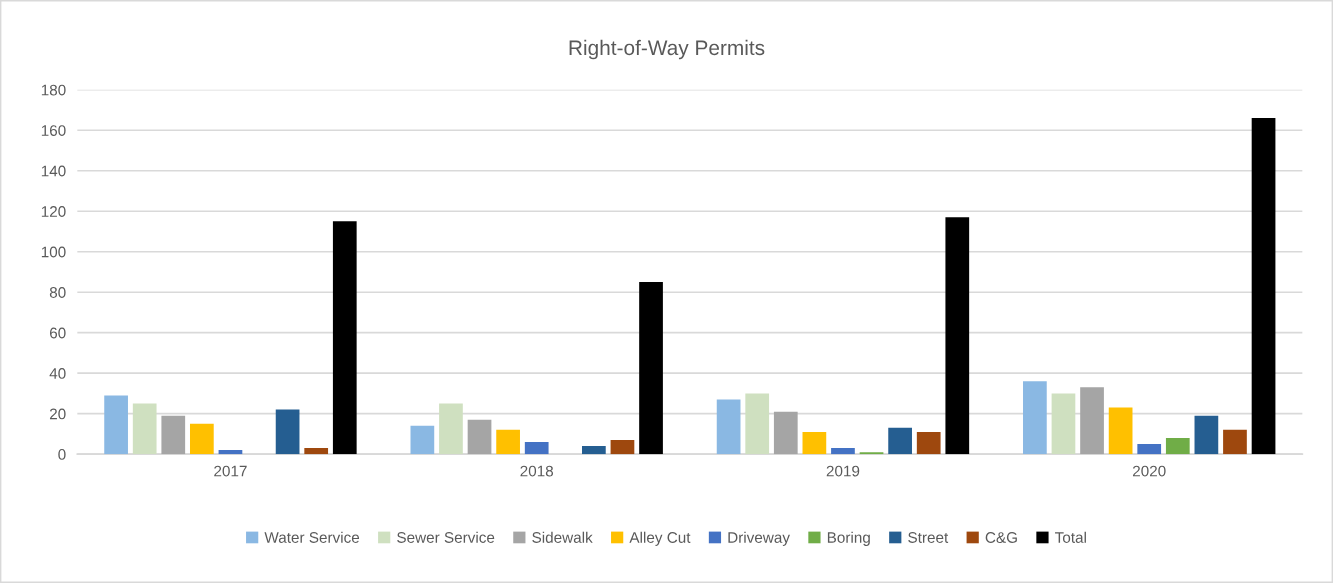 The width and height of the screenshot is (1333, 583). Describe the element at coordinates (660, 538) in the screenshot. I see `legend-label: Alley Cut` at that location.